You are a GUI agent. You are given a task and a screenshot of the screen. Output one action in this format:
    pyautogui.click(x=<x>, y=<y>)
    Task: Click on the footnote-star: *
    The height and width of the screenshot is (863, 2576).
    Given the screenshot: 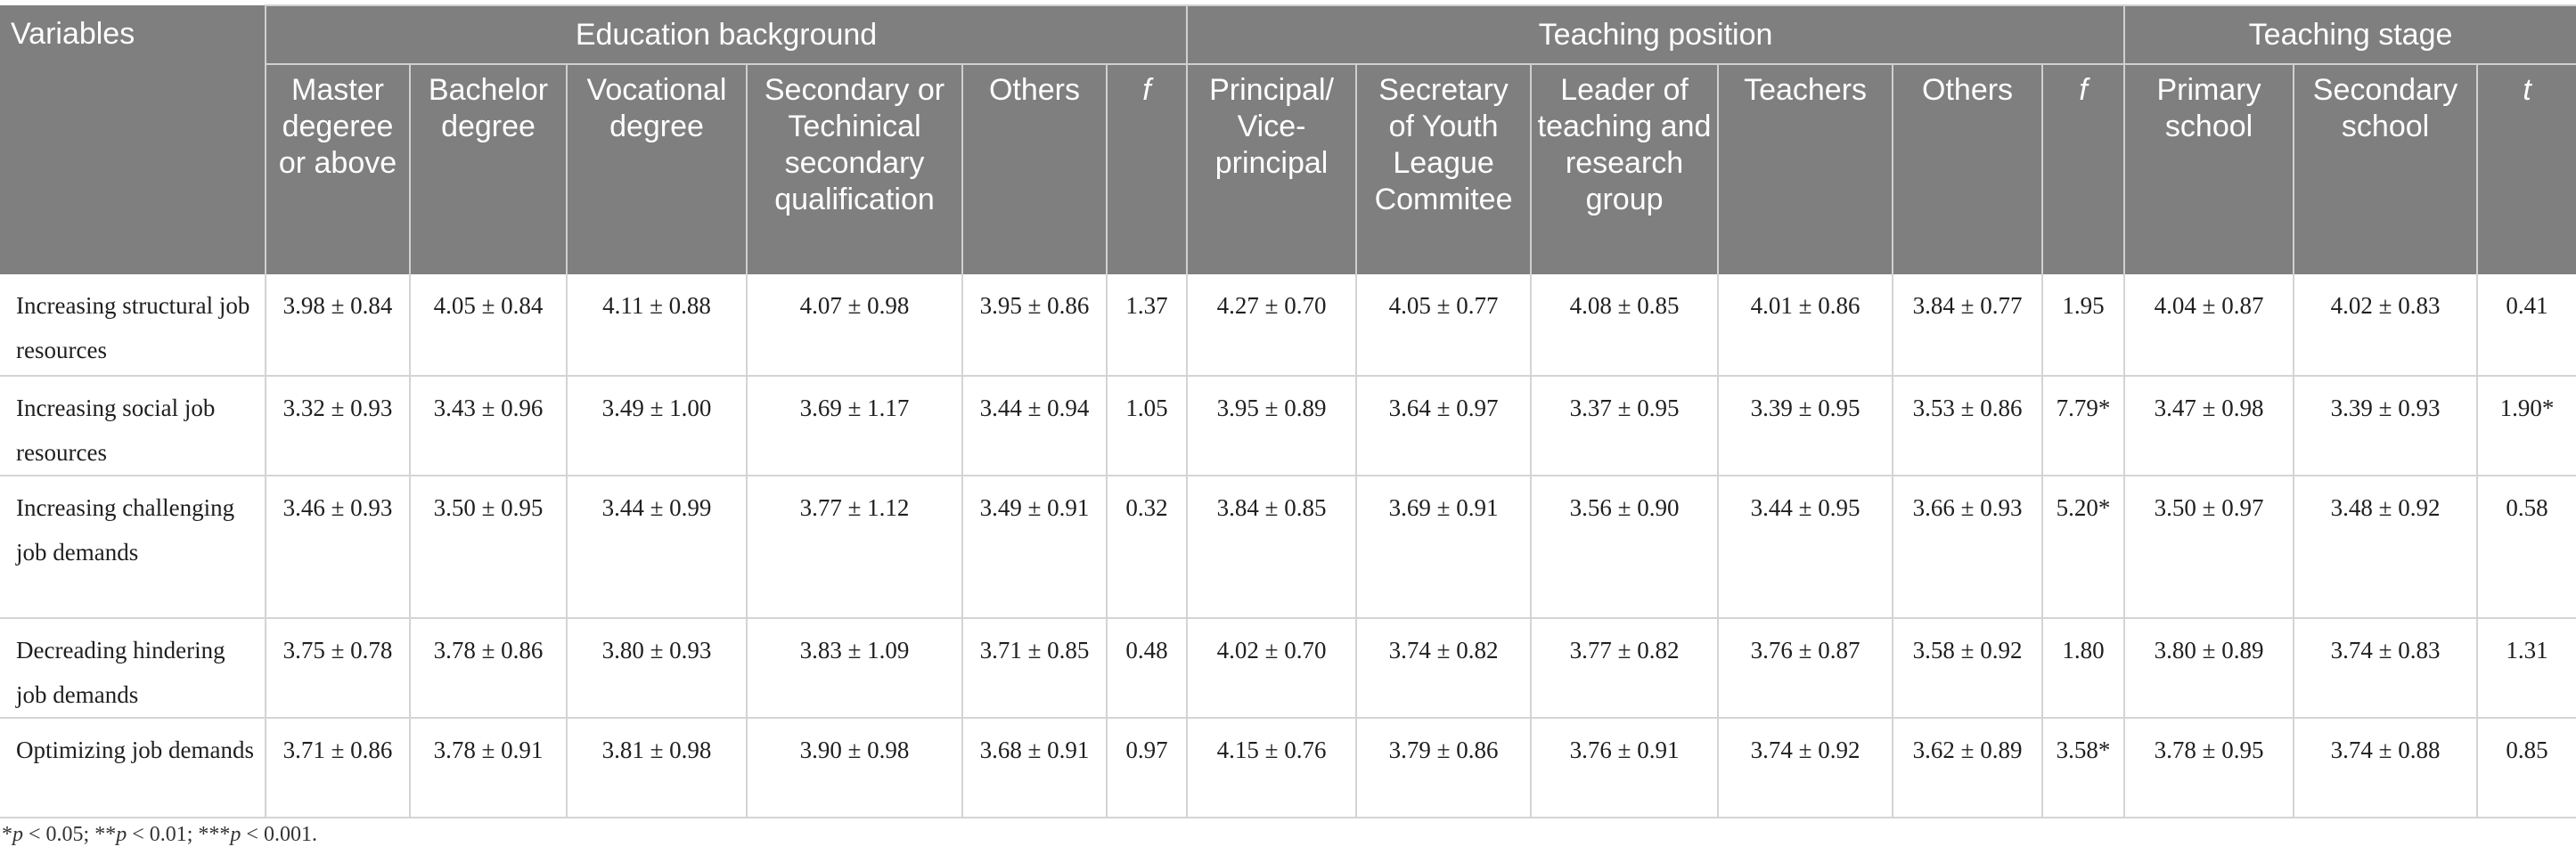 What is the action you would take?
    pyautogui.click(x=7, y=835)
    